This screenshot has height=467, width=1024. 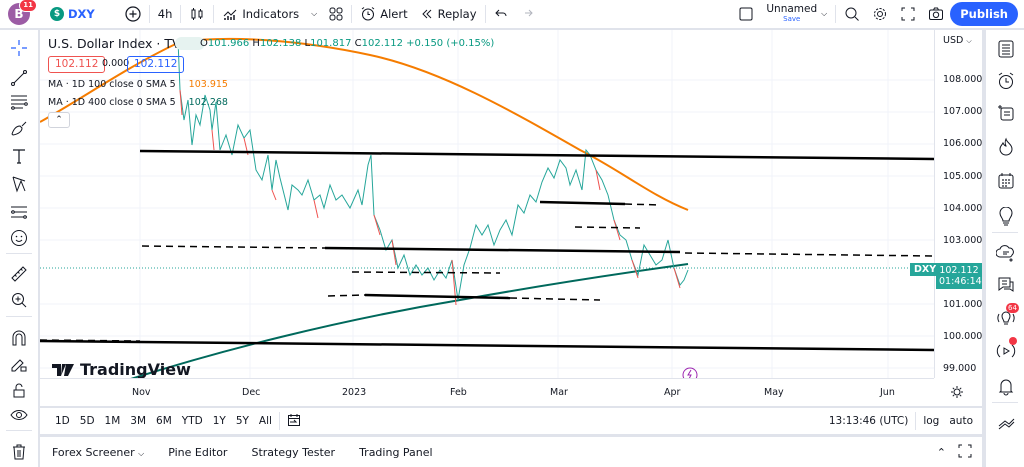 I want to click on redo-icon, so click(x=528, y=13).